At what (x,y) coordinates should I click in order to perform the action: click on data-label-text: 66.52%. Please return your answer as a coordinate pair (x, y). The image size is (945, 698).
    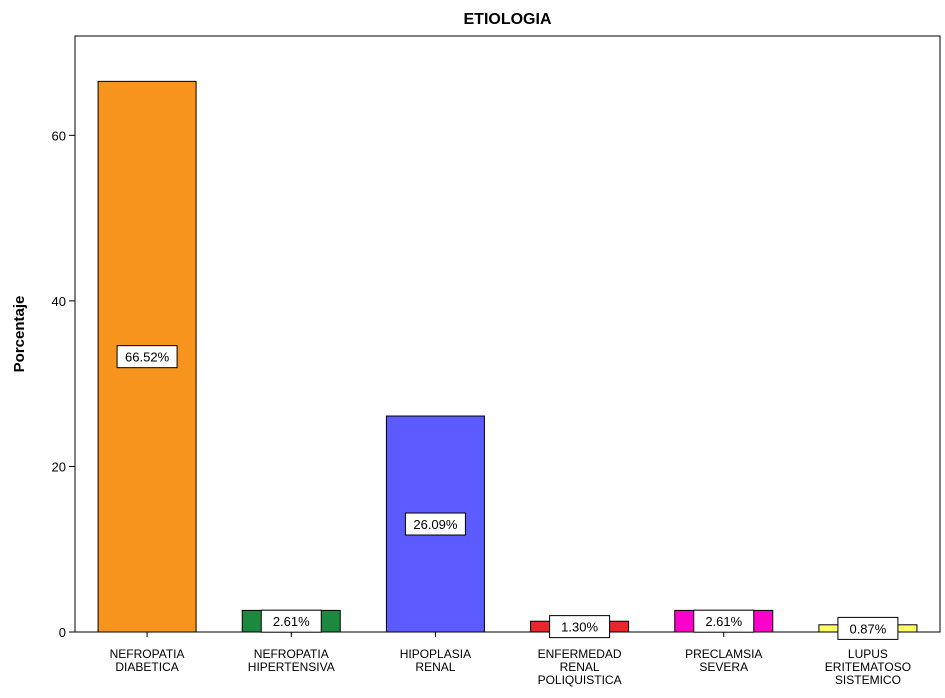
    Looking at the image, I should click on (147, 357).